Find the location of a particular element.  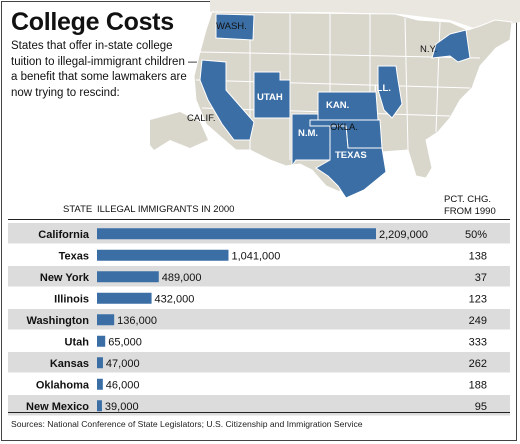

header-state: STATE is located at coordinates (78, 209).